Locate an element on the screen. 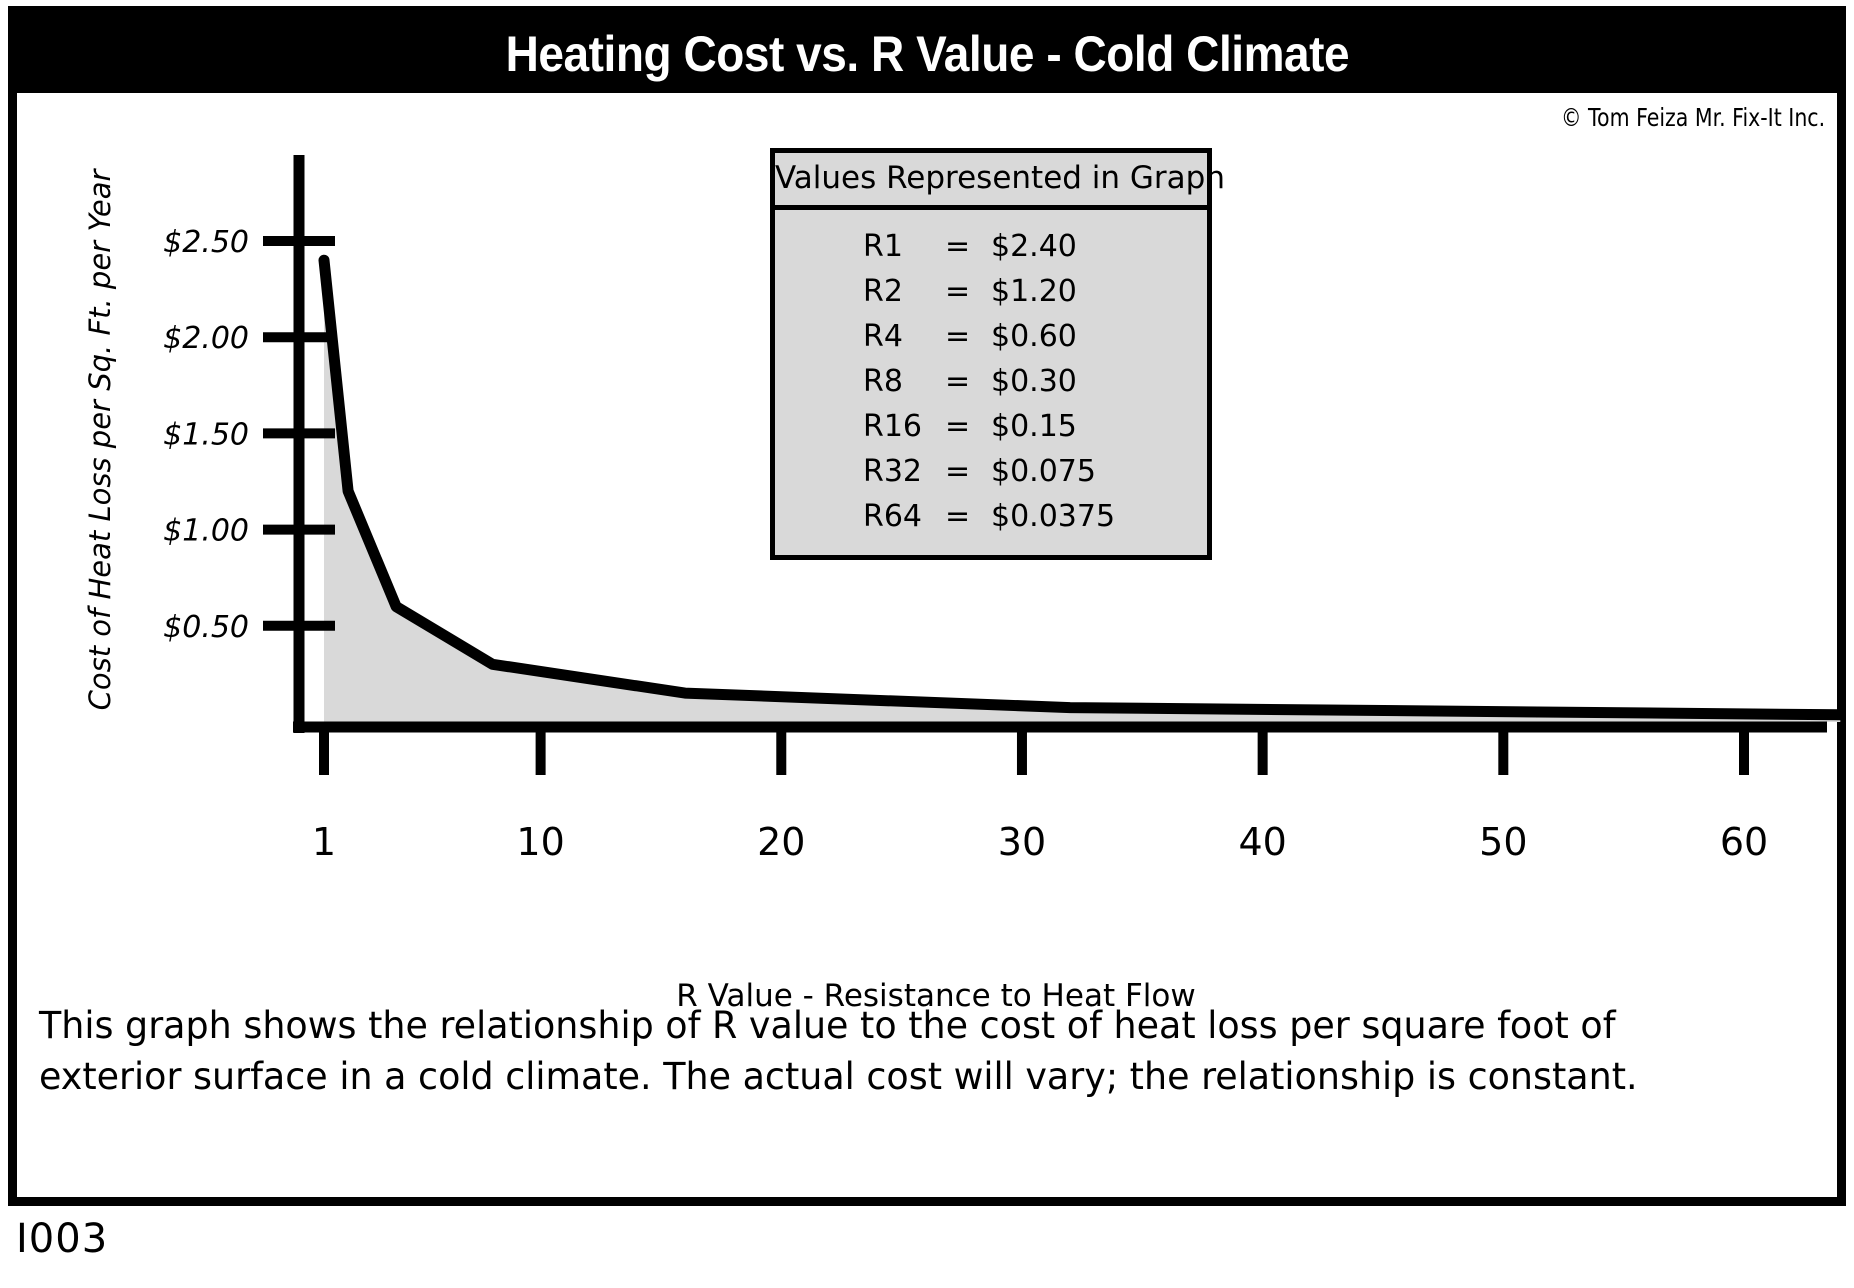  x-axis-tick-label: 60 is located at coordinates (1744, 842).